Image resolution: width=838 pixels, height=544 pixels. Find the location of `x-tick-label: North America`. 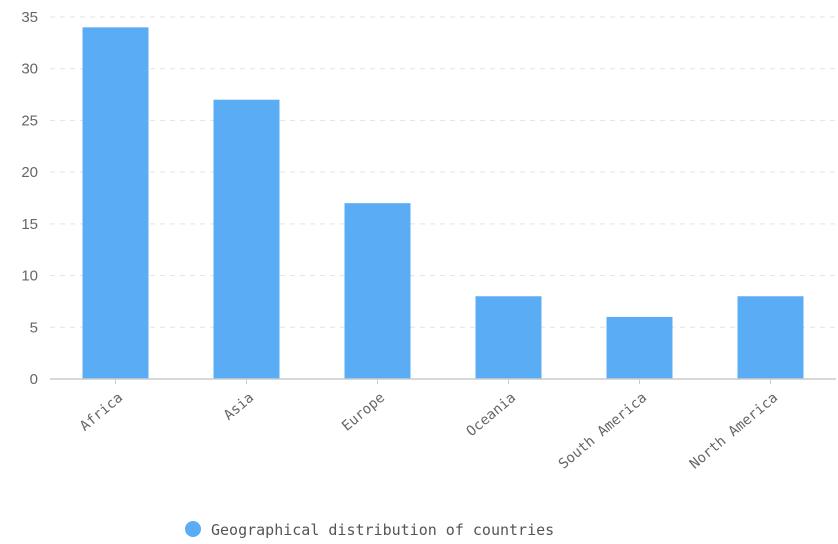

x-tick-label: North America is located at coordinates (734, 431).